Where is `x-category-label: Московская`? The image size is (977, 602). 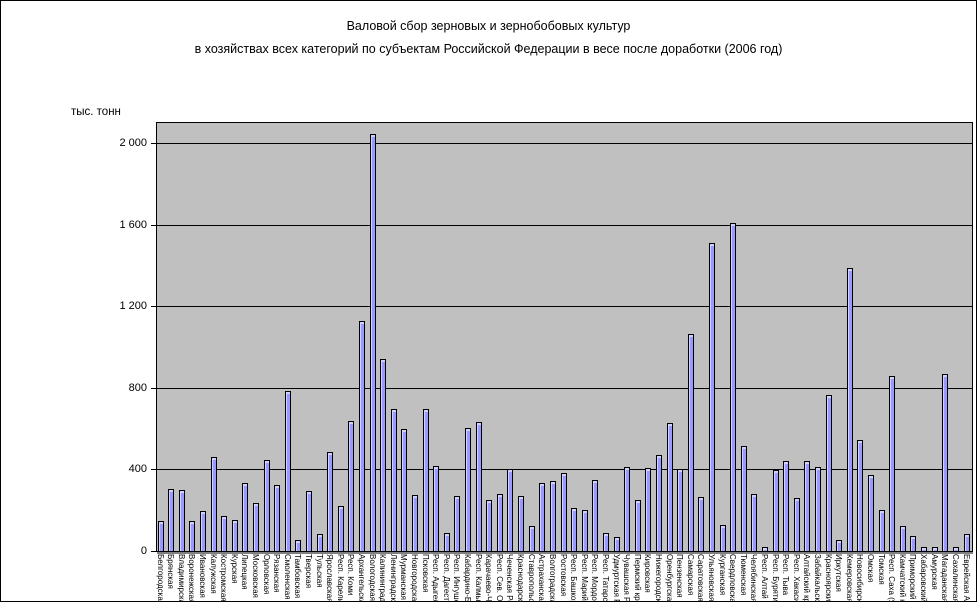
x-category-label: Московская is located at coordinates (255, 576).